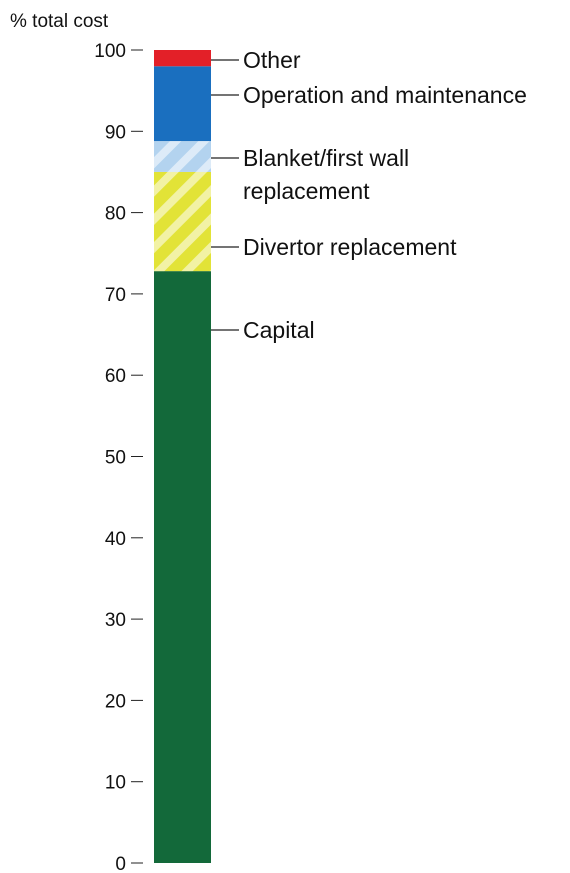  Describe the element at coordinates (115, 701) in the screenshot. I see `y-tick-label-20: 20` at that location.